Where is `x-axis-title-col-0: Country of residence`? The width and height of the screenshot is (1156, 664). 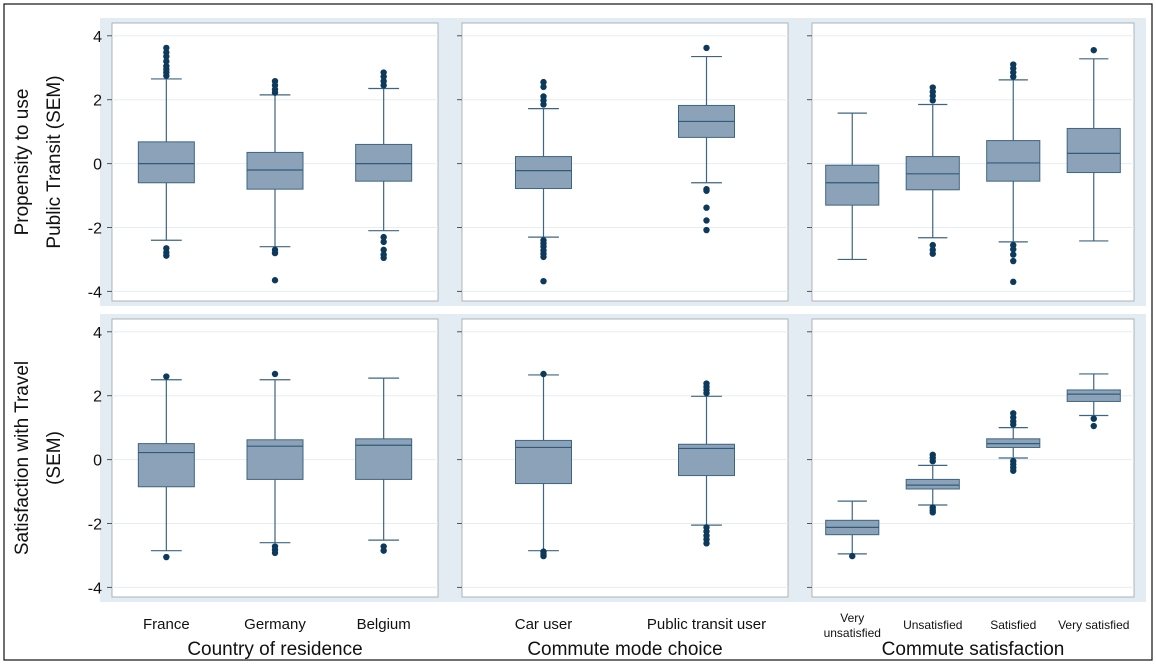
x-axis-title-col-0: Country of residence is located at coordinates (274, 649).